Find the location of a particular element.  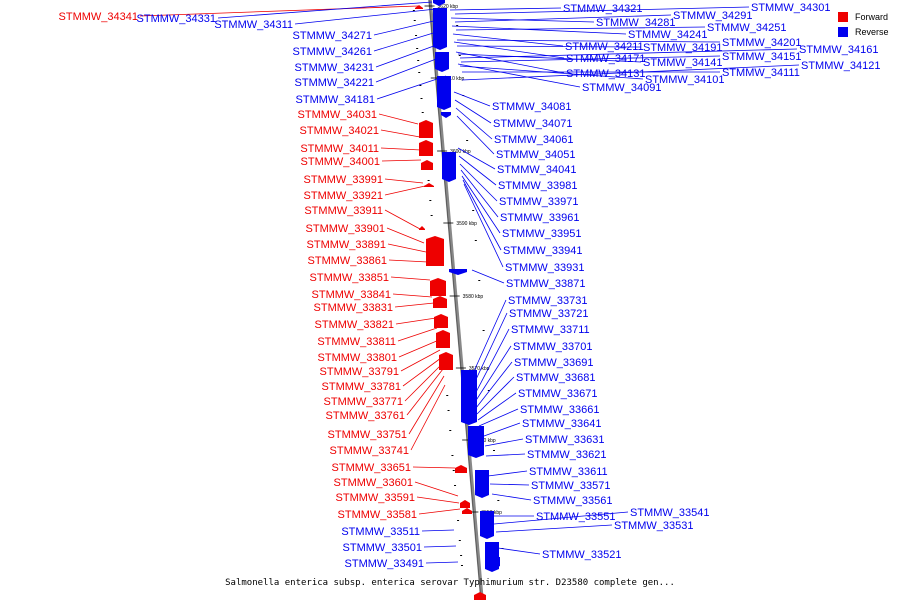

legend-item-forward: Forward is located at coordinates (863, 16).